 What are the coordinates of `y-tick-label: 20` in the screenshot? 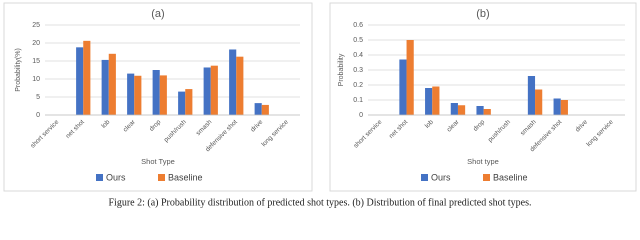 It's located at (36, 43).